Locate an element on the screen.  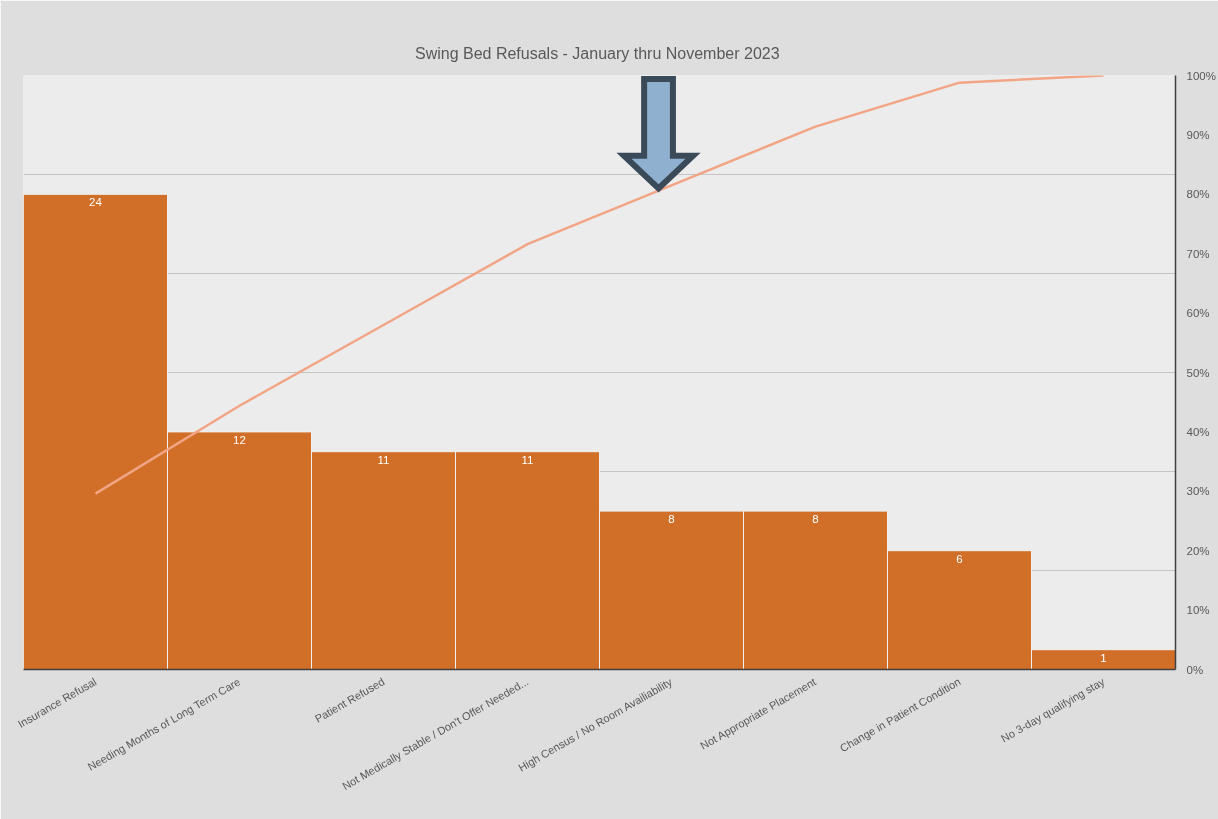
y2-tick-label: 50% is located at coordinates (1198, 372).